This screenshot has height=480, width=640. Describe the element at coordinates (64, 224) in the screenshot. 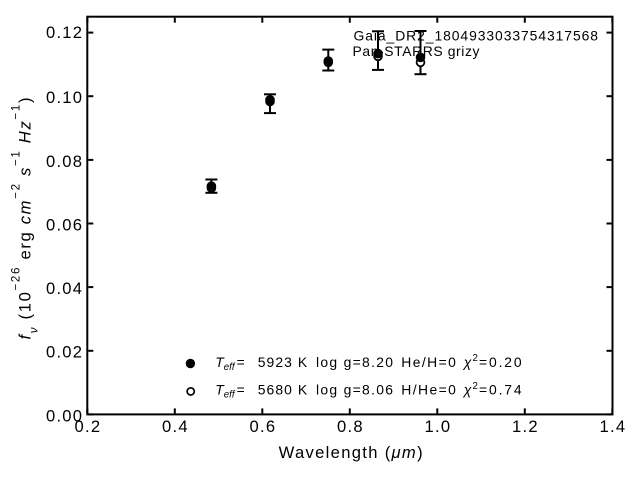

I see `svg-text: 0.06` at that location.